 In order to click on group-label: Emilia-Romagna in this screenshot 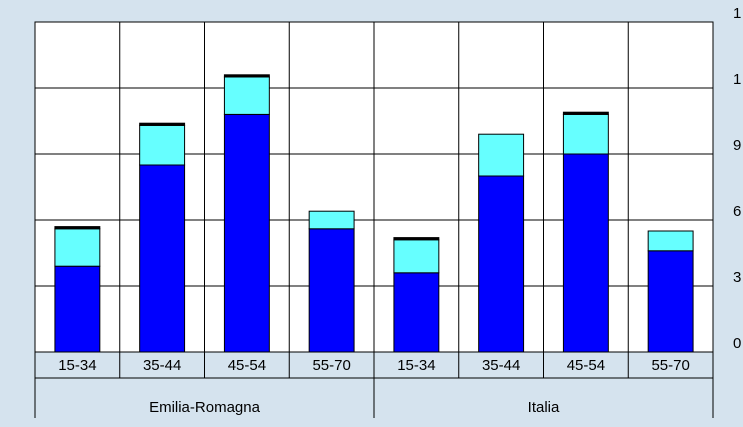, I will do `click(205, 407)`.